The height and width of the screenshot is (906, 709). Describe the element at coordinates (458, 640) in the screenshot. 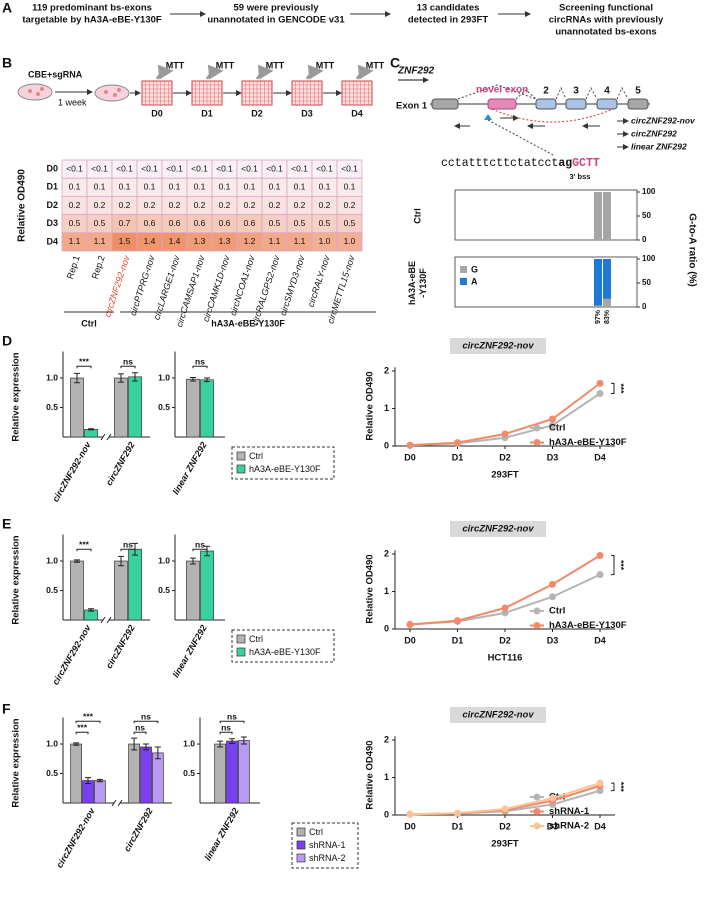

I see `x-tick-label: D1` at that location.